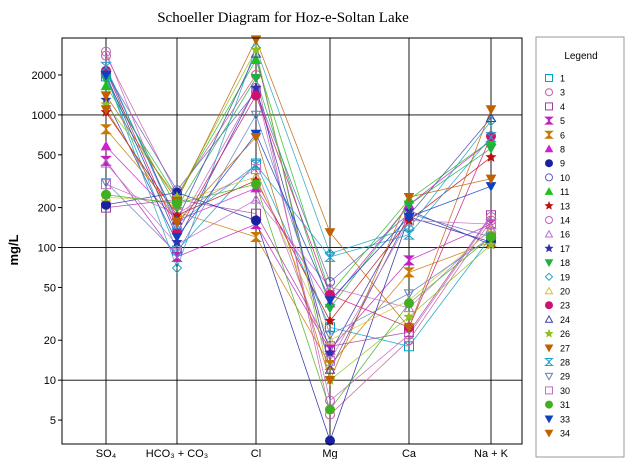 Image resolution: width=625 pixels, height=459 pixels. What do you see at coordinates (106, 453) in the screenshot?
I see `x-tick-label: SO₄` at bounding box center [106, 453].